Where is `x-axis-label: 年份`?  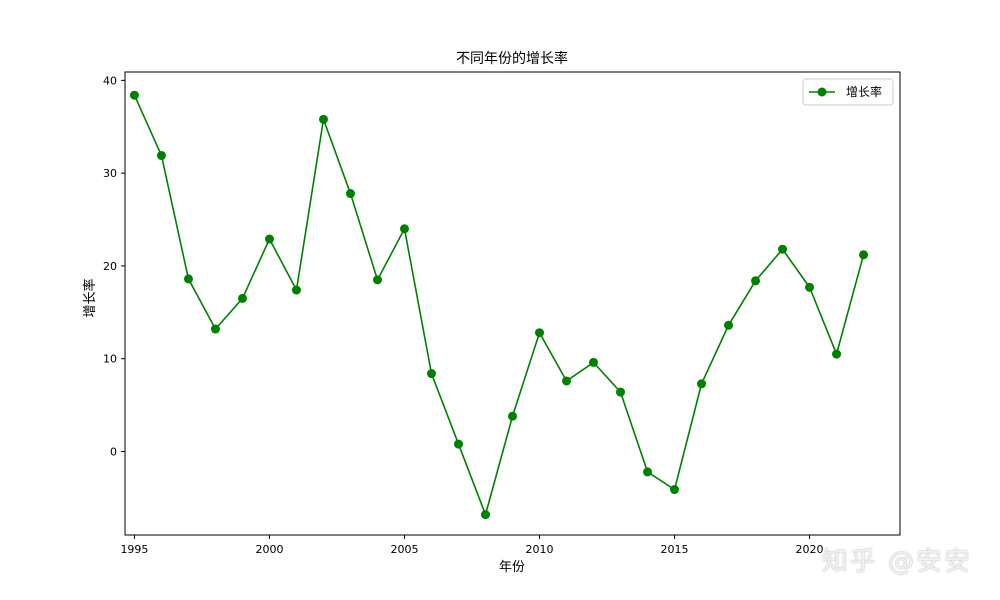
x-axis-label: 年份 is located at coordinates (512, 567).